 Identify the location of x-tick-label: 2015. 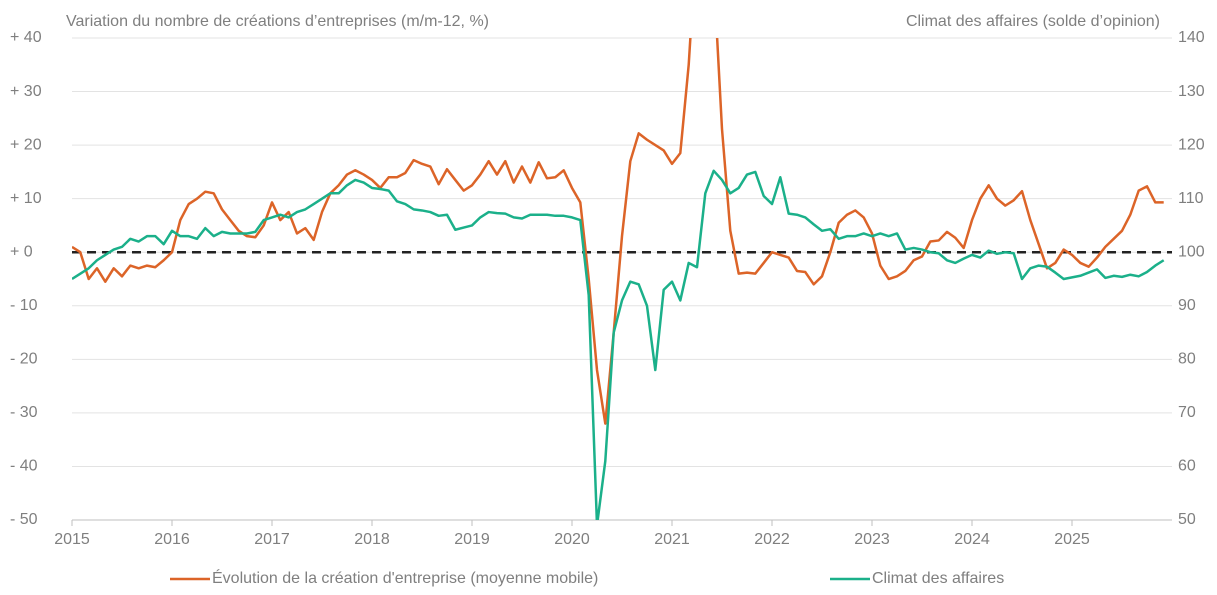
(72, 539).